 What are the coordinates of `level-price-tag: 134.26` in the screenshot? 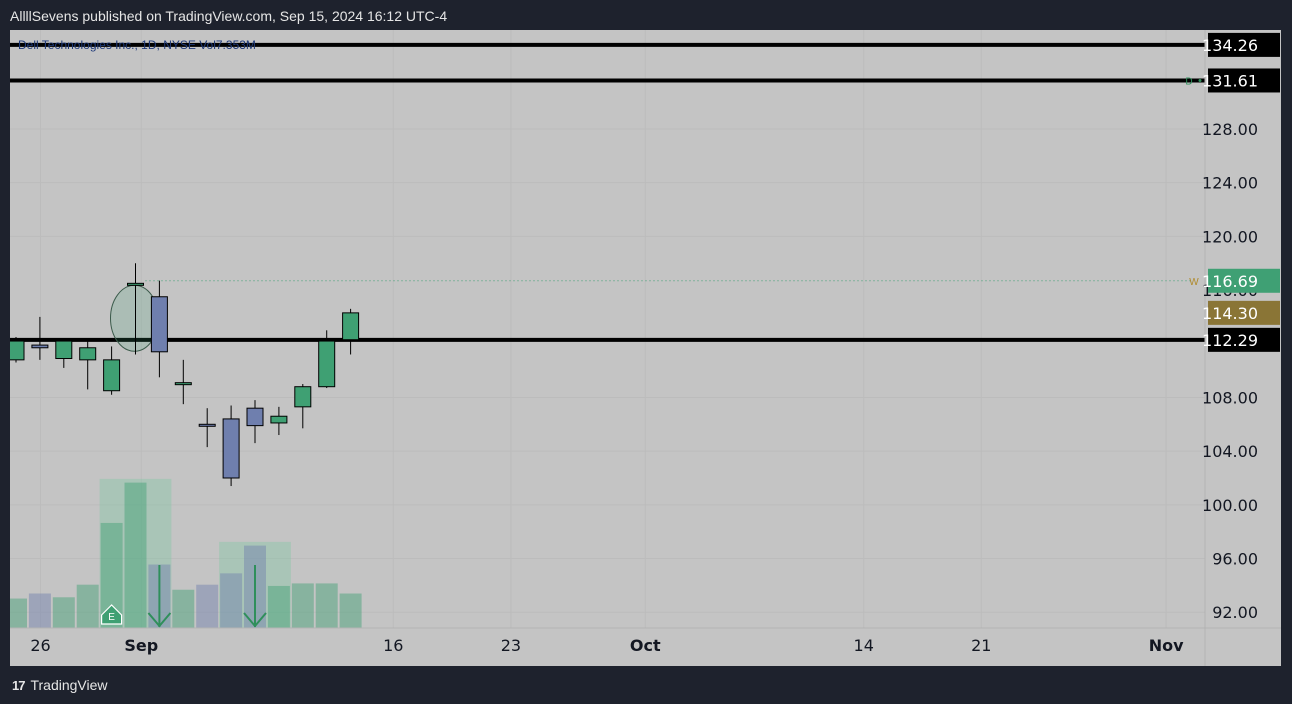 It's located at (1230, 45).